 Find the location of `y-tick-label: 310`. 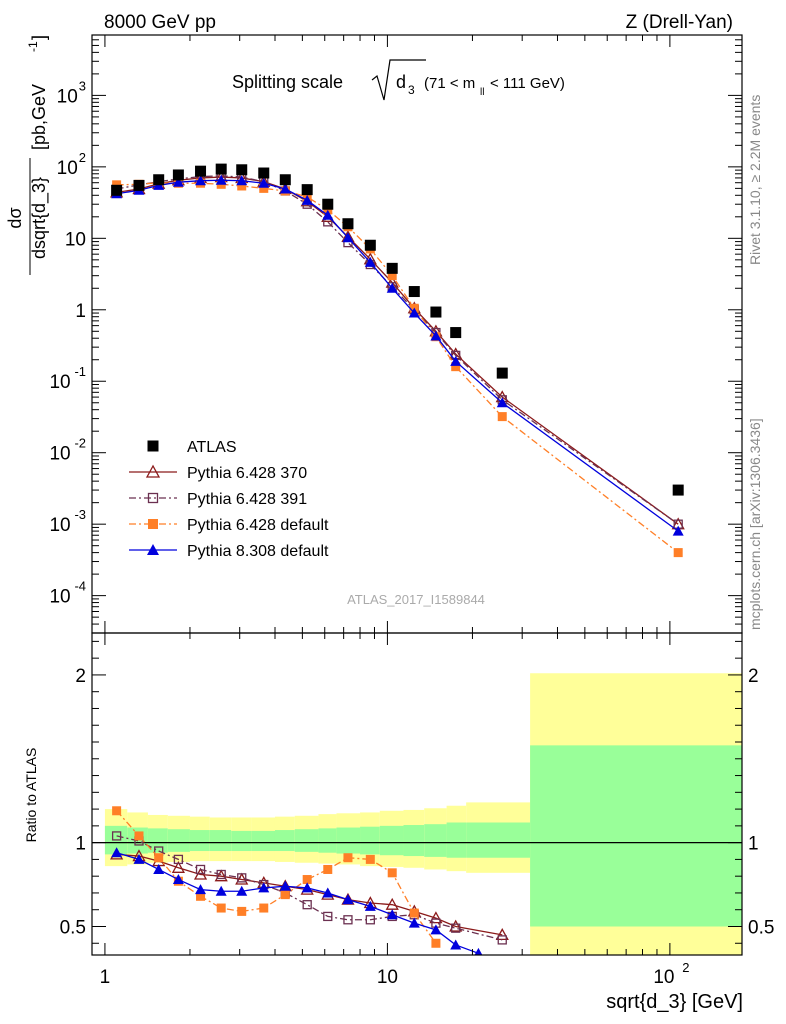

y-tick-label: 310 is located at coordinates (71, 92).